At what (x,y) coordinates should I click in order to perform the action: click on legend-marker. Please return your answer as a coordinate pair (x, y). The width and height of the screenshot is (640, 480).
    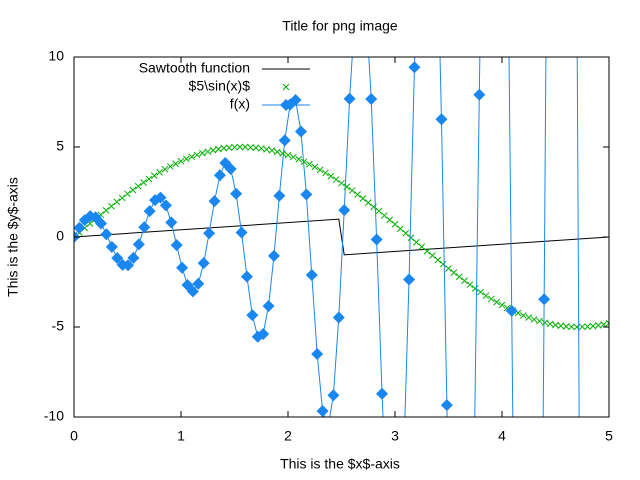
    Looking at the image, I should click on (286, 105).